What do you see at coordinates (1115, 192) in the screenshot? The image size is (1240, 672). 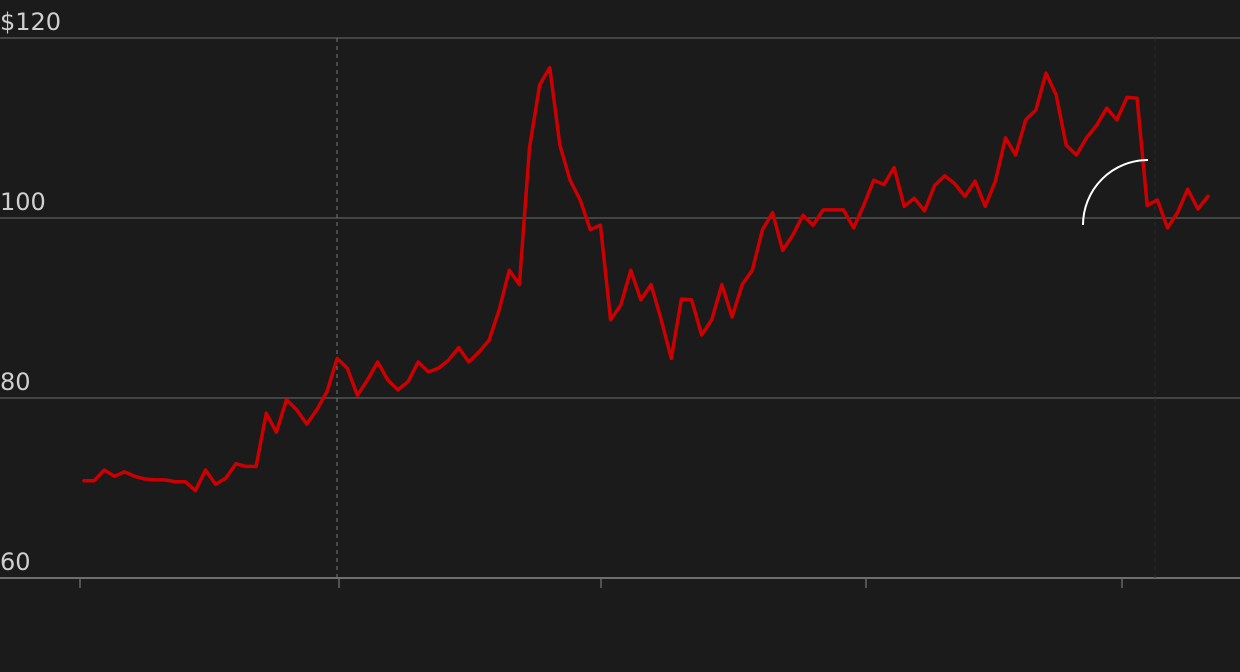 I see `annotation-arc` at bounding box center [1115, 192].